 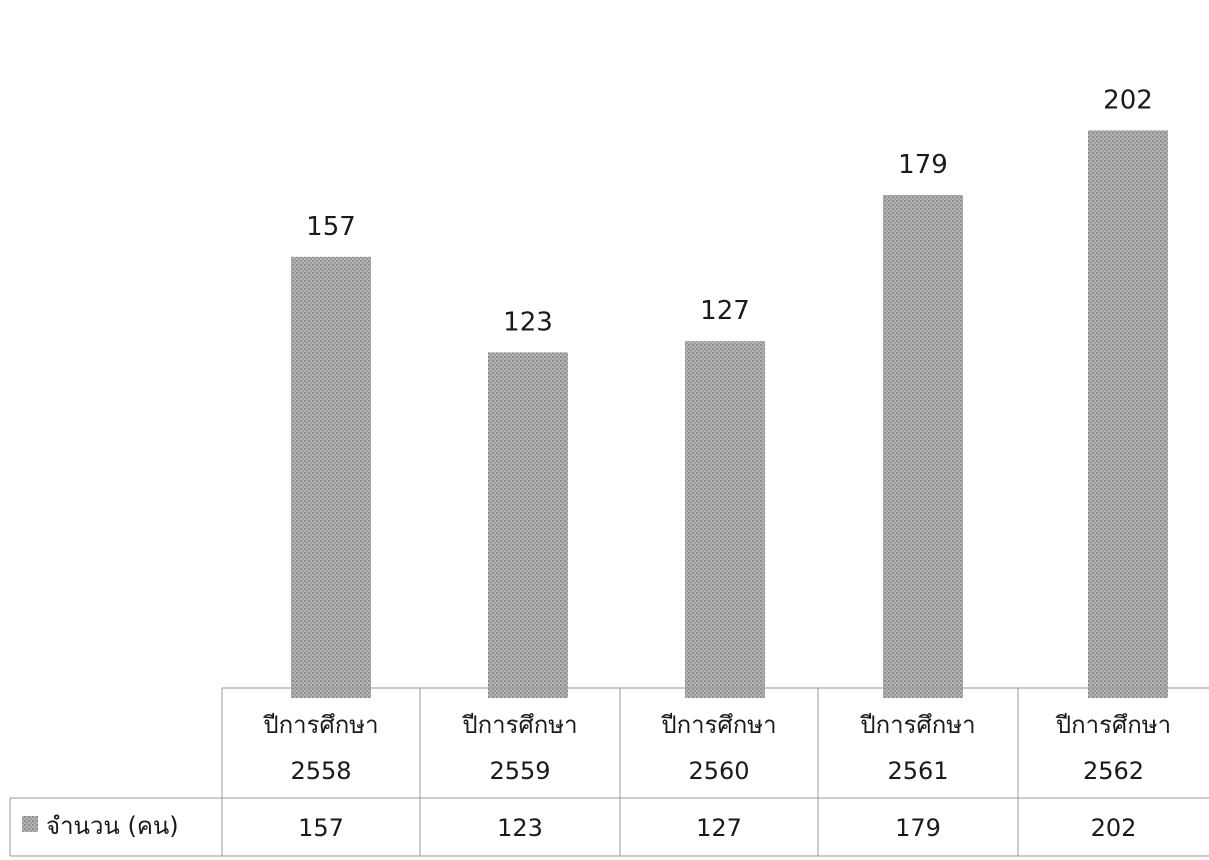 I want to click on table-value: 202, so click(x=1114, y=828).